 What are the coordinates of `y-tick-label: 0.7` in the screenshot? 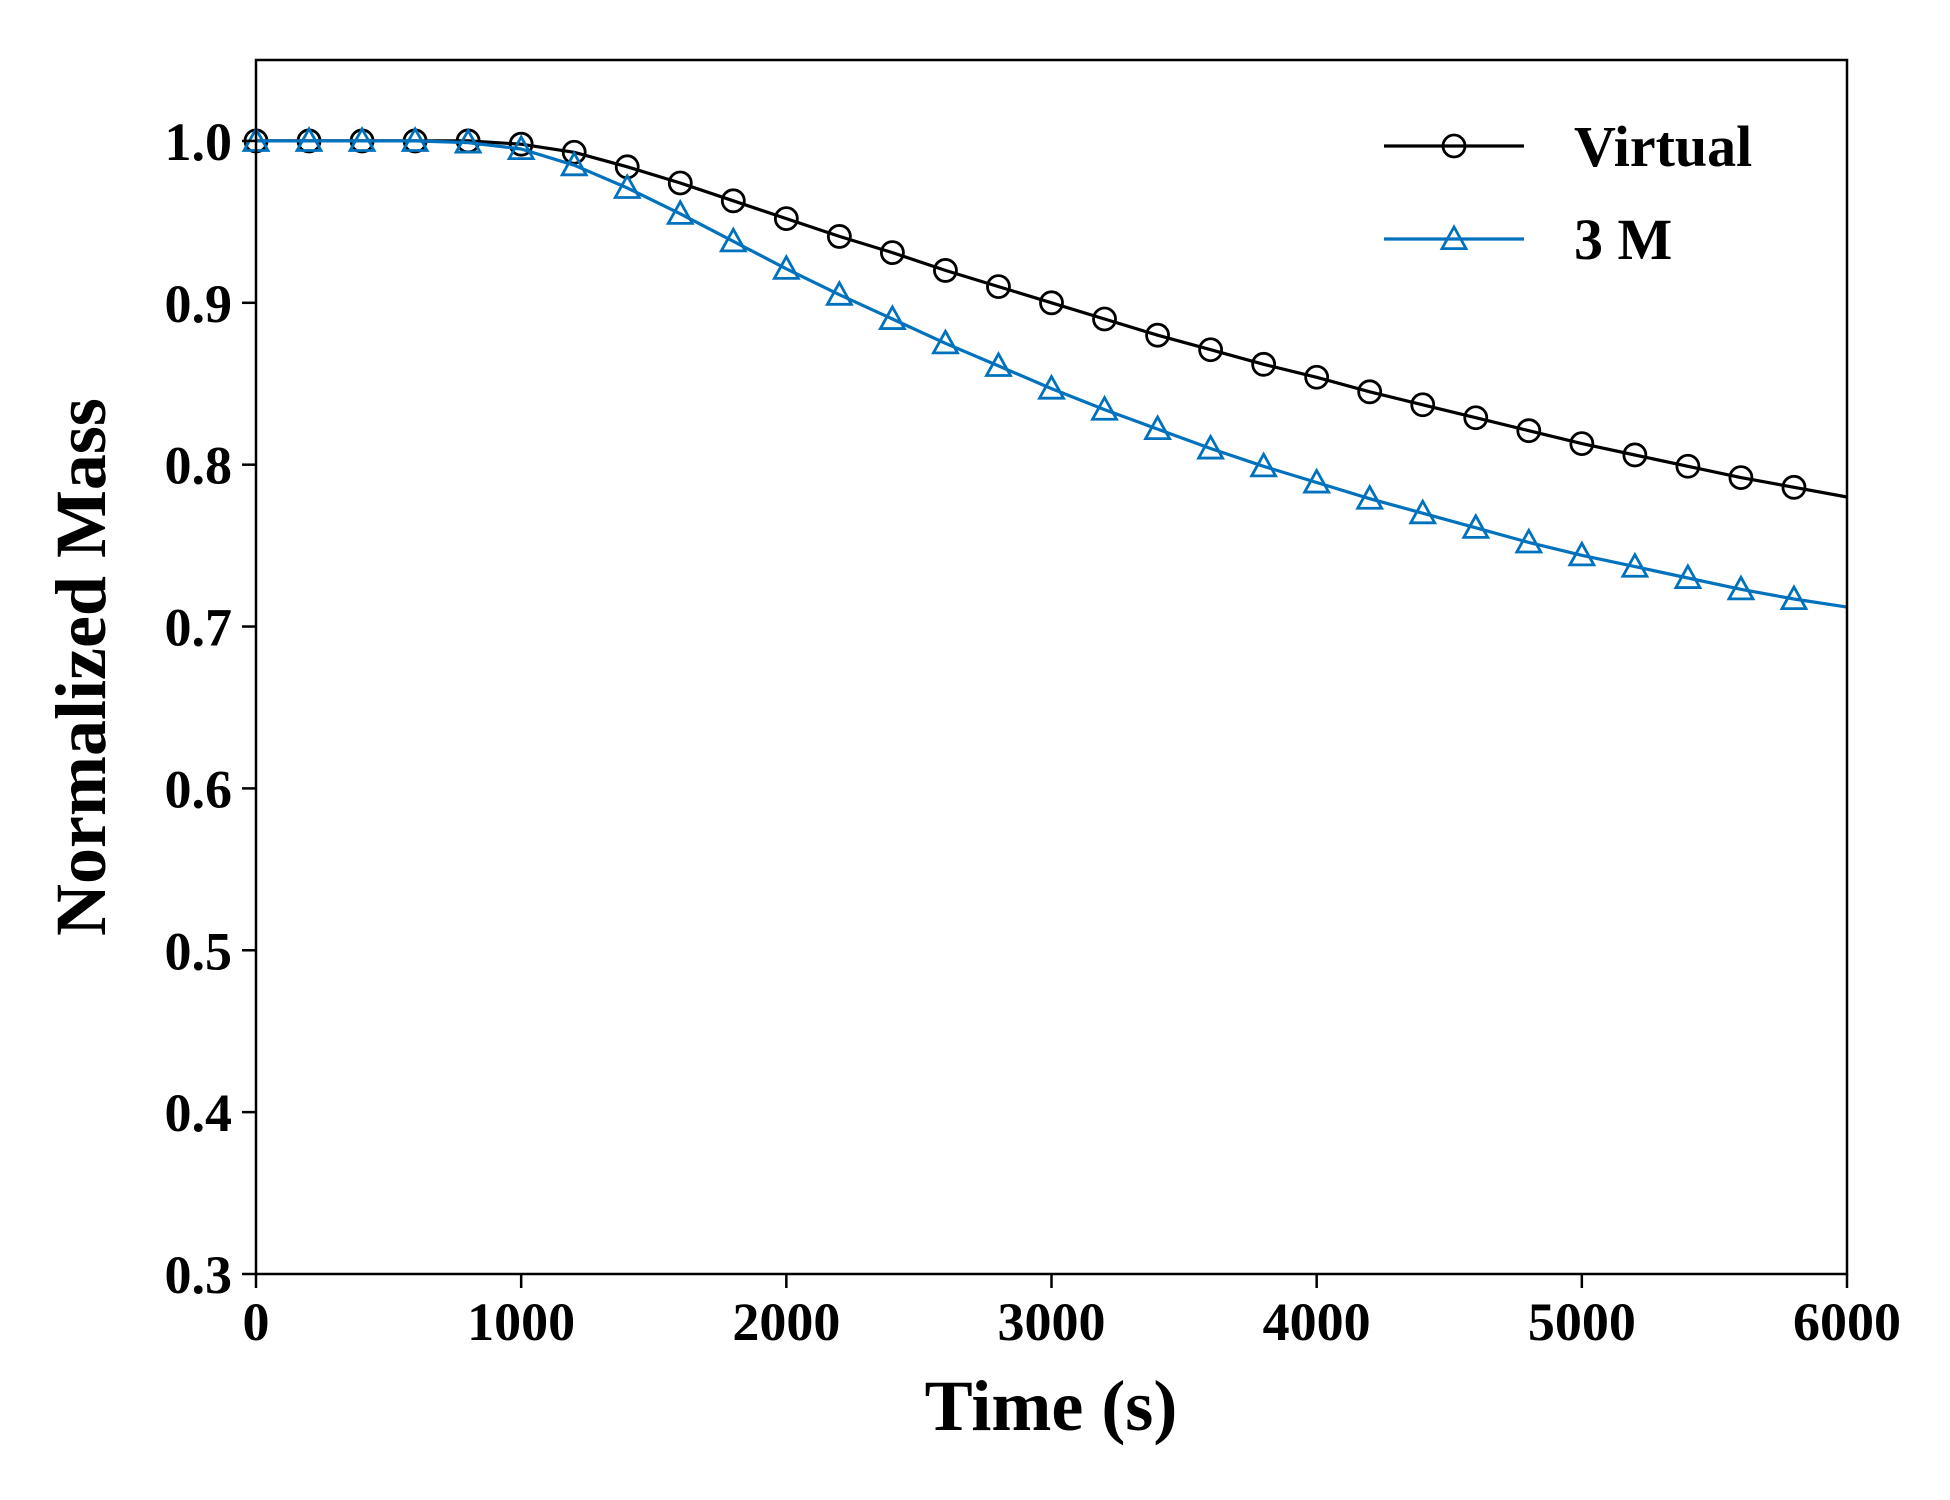 It's located at (199, 628).